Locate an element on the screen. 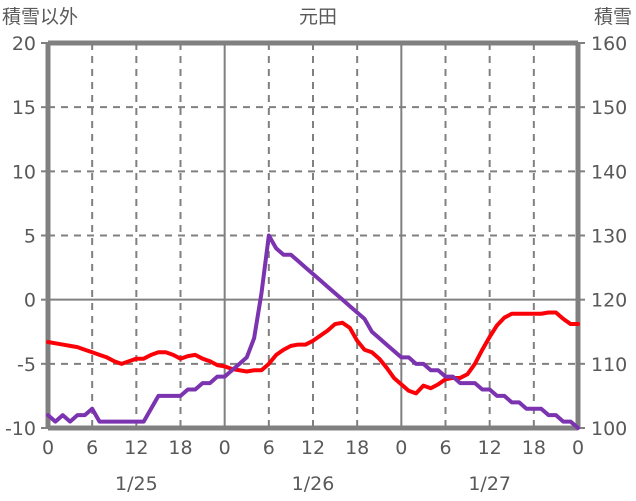  svg-text: 110 is located at coordinates (609, 365).